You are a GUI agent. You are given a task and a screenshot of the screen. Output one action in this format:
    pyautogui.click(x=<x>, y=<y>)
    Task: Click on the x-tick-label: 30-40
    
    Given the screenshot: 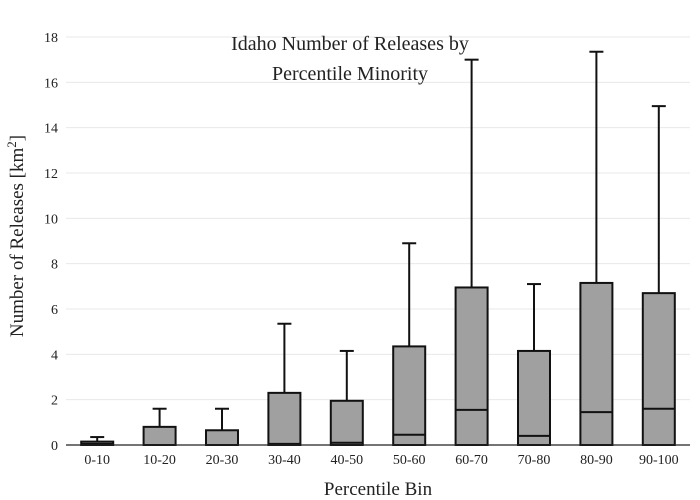 What is the action you would take?
    pyautogui.click(x=284, y=460)
    